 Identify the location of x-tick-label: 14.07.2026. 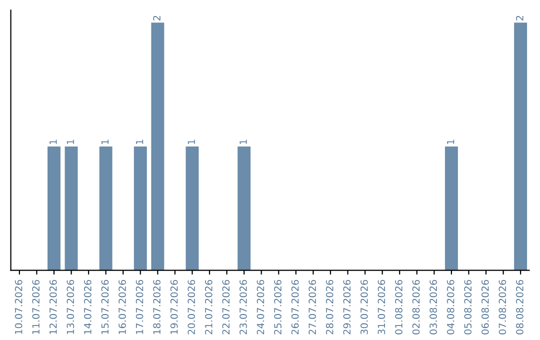
(88, 307).